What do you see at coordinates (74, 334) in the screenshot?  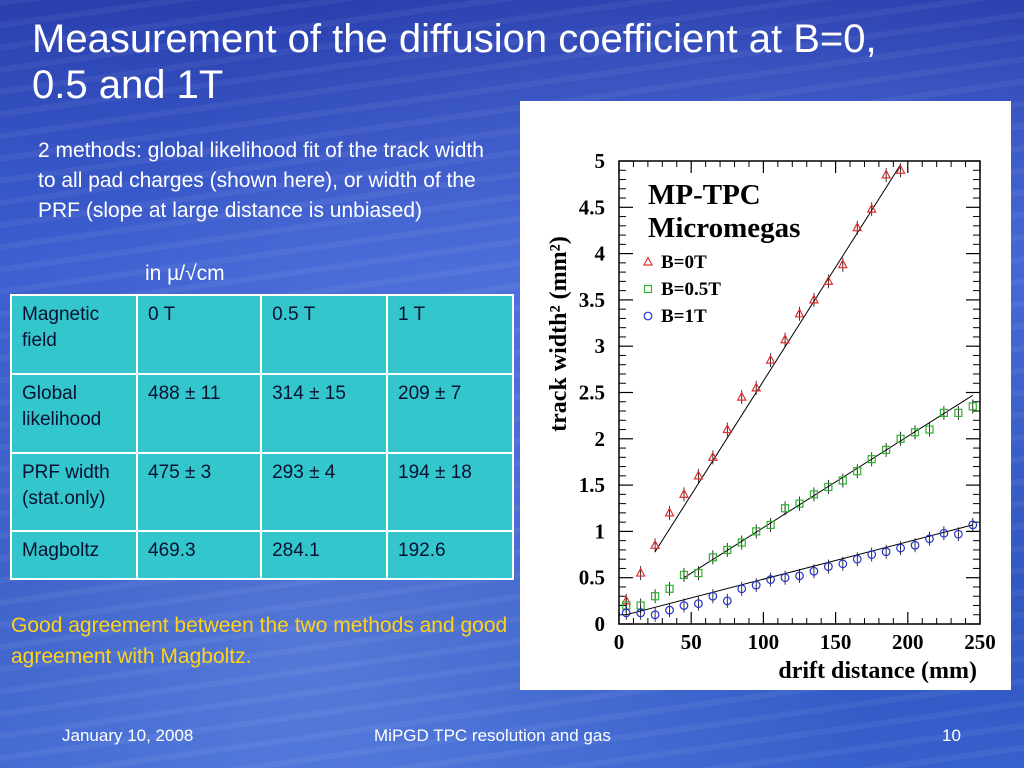 I see `table-cell: Magnetic field` at bounding box center [74, 334].